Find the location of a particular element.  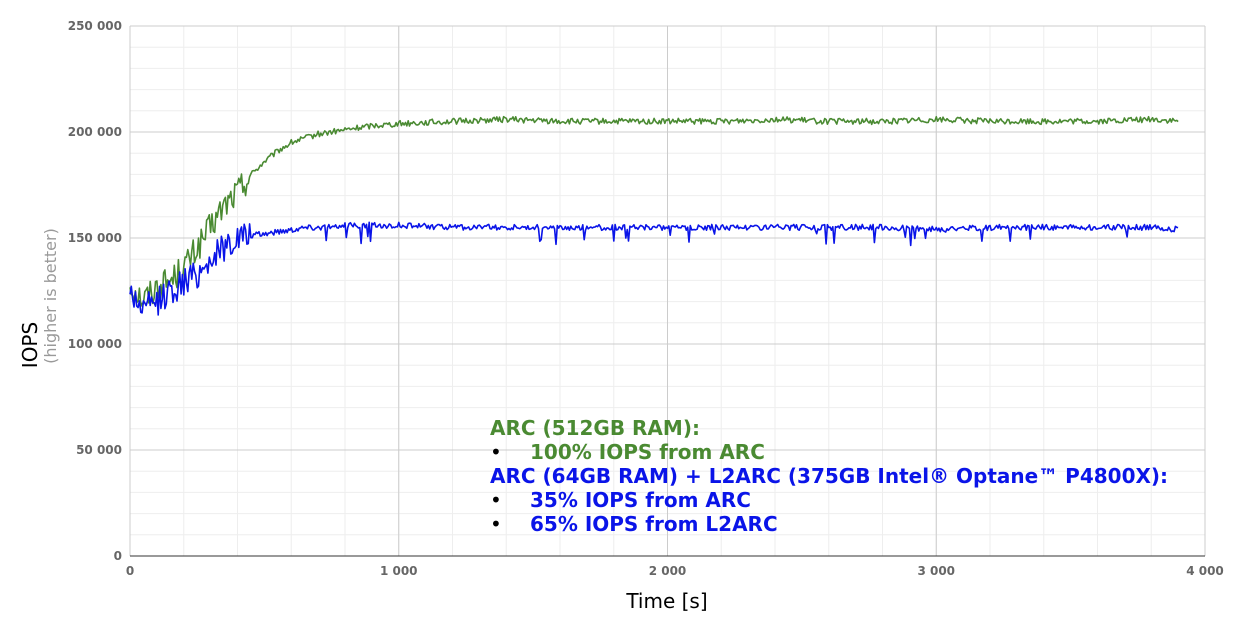

x-tick-label: 2 000 is located at coordinates (668, 571).